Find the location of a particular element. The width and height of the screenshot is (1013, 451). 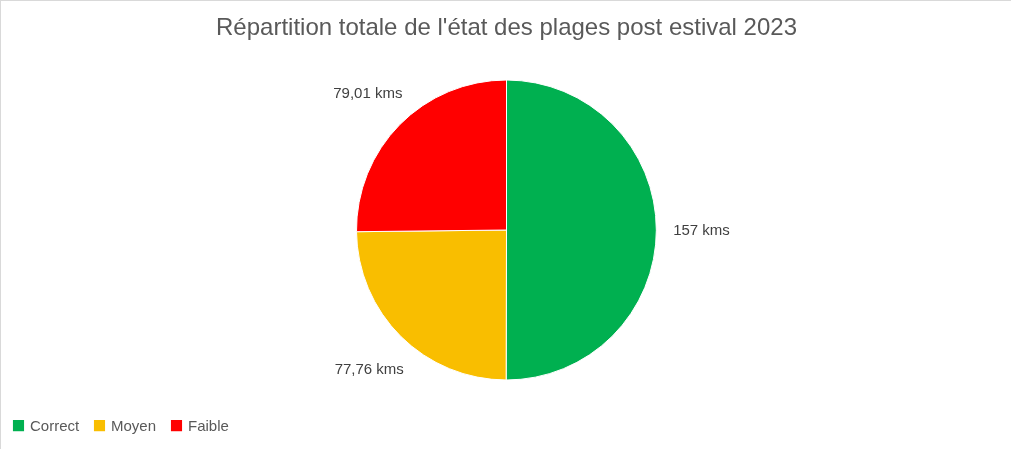

legend-label: Moyen is located at coordinates (134, 425).